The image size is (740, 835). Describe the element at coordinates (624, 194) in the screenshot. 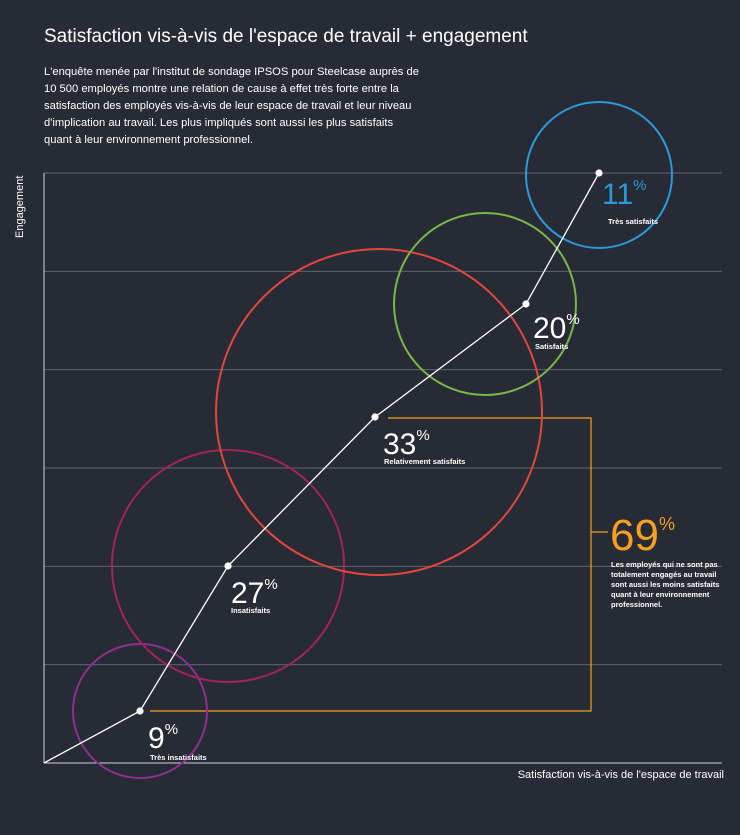

I see `data-label-value: 11%` at that location.